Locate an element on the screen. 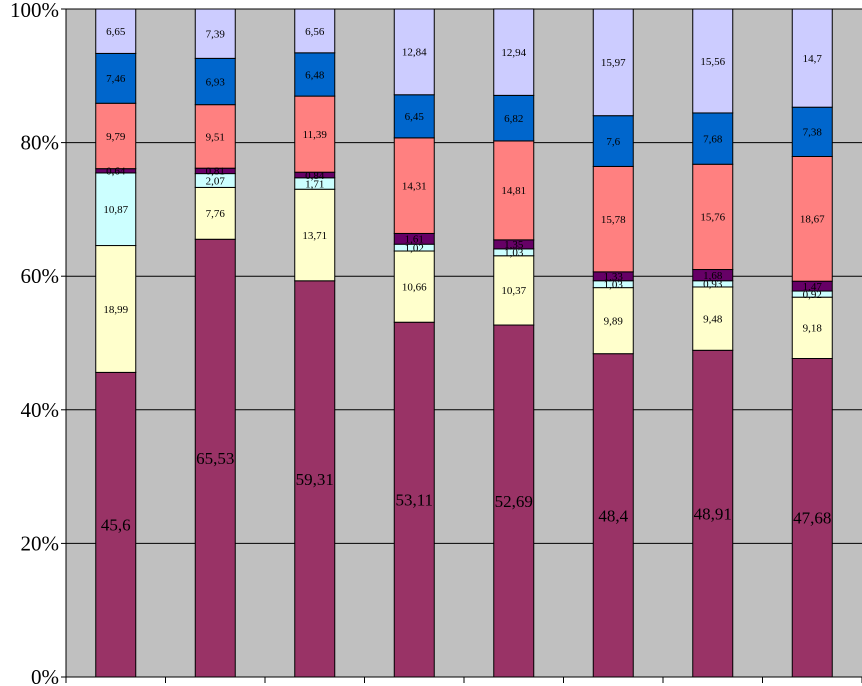 The image size is (862, 686). data-label: 15,78 is located at coordinates (613, 220).